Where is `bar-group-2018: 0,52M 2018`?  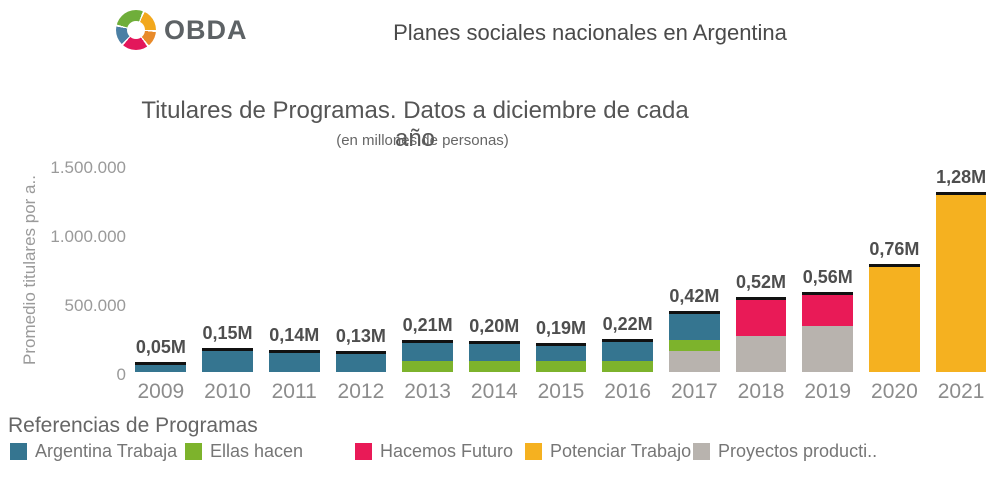 bar-group-2018: 0,52M 2018 is located at coordinates (761, 338).